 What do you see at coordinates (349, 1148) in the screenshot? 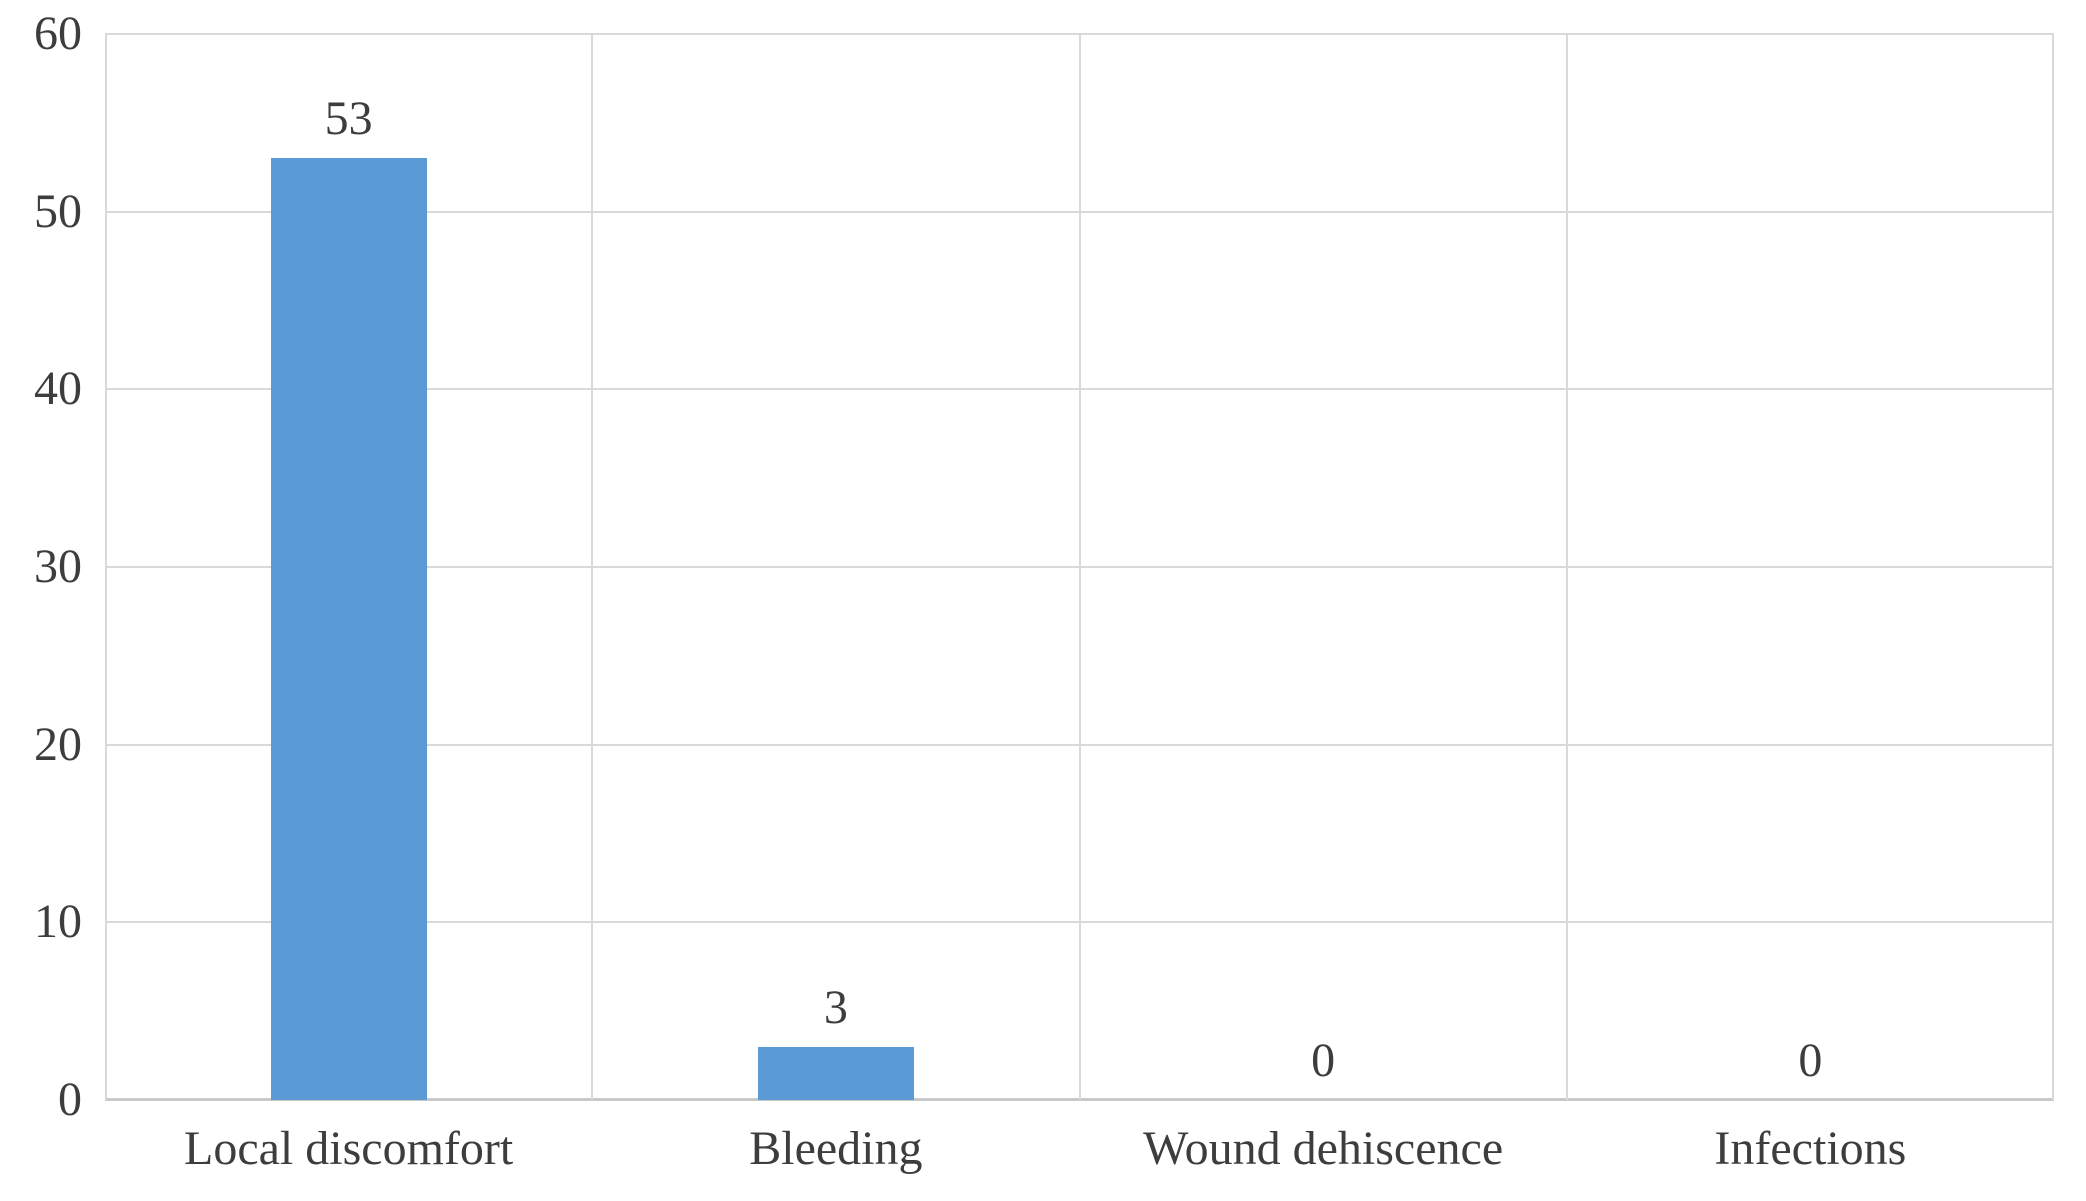
I see `category-label-1: Local discomfort` at bounding box center [349, 1148].